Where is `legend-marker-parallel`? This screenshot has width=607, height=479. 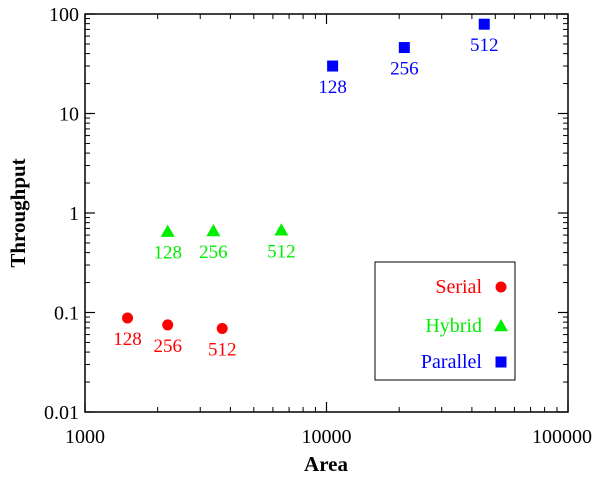
legend-marker-parallel is located at coordinates (501, 362).